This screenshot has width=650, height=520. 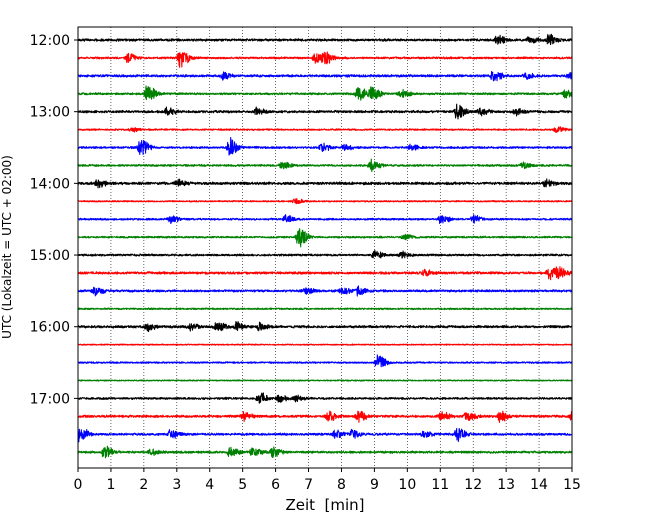 What do you see at coordinates (143, 485) in the screenshot?
I see `x-tick-label-2: 2` at bounding box center [143, 485].